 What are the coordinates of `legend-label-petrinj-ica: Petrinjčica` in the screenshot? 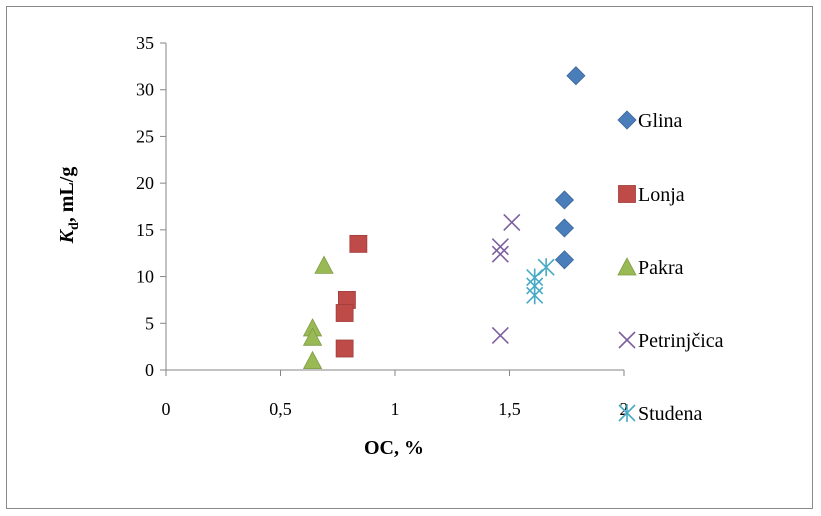 It's located at (681, 341).